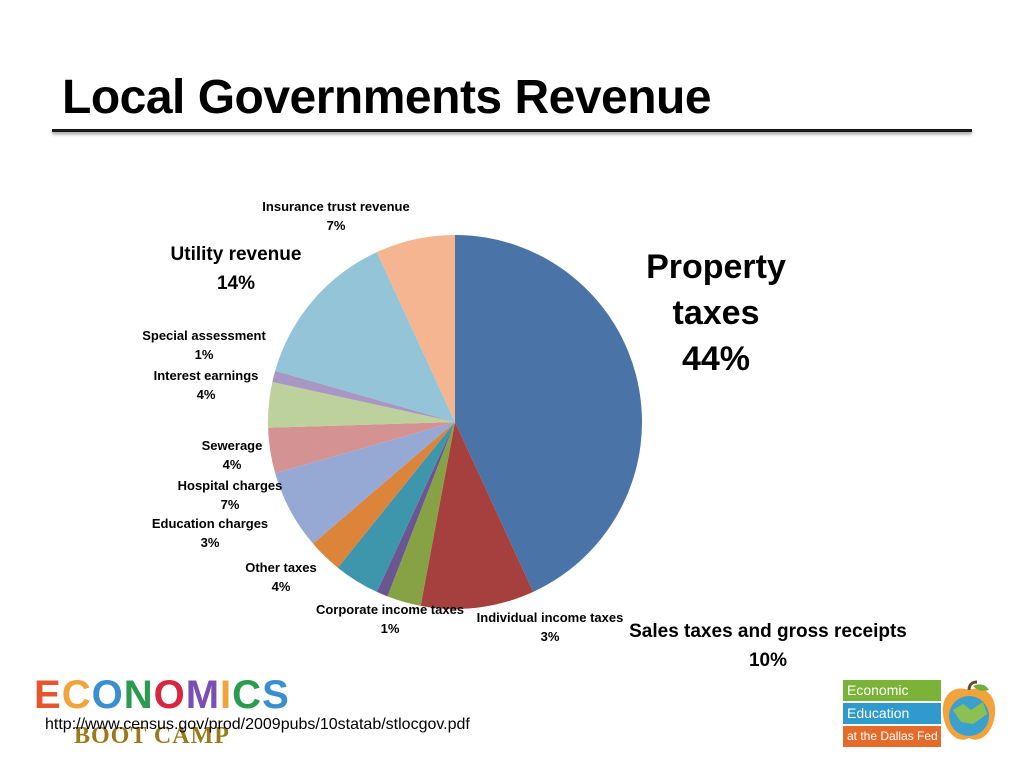 This screenshot has width=1024, height=768. Describe the element at coordinates (230, 495) in the screenshot. I see `slice-label: Hospital charges 7%` at that location.